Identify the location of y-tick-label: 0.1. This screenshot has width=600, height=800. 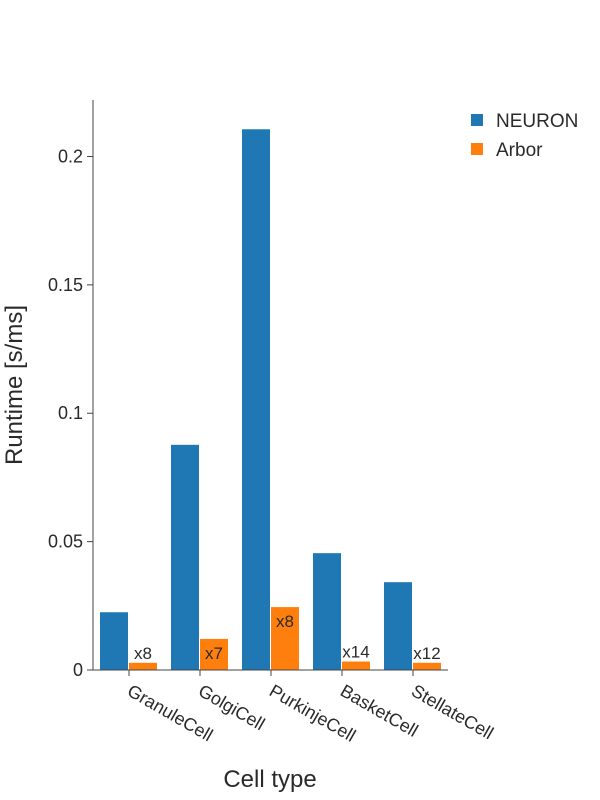
(70, 413).